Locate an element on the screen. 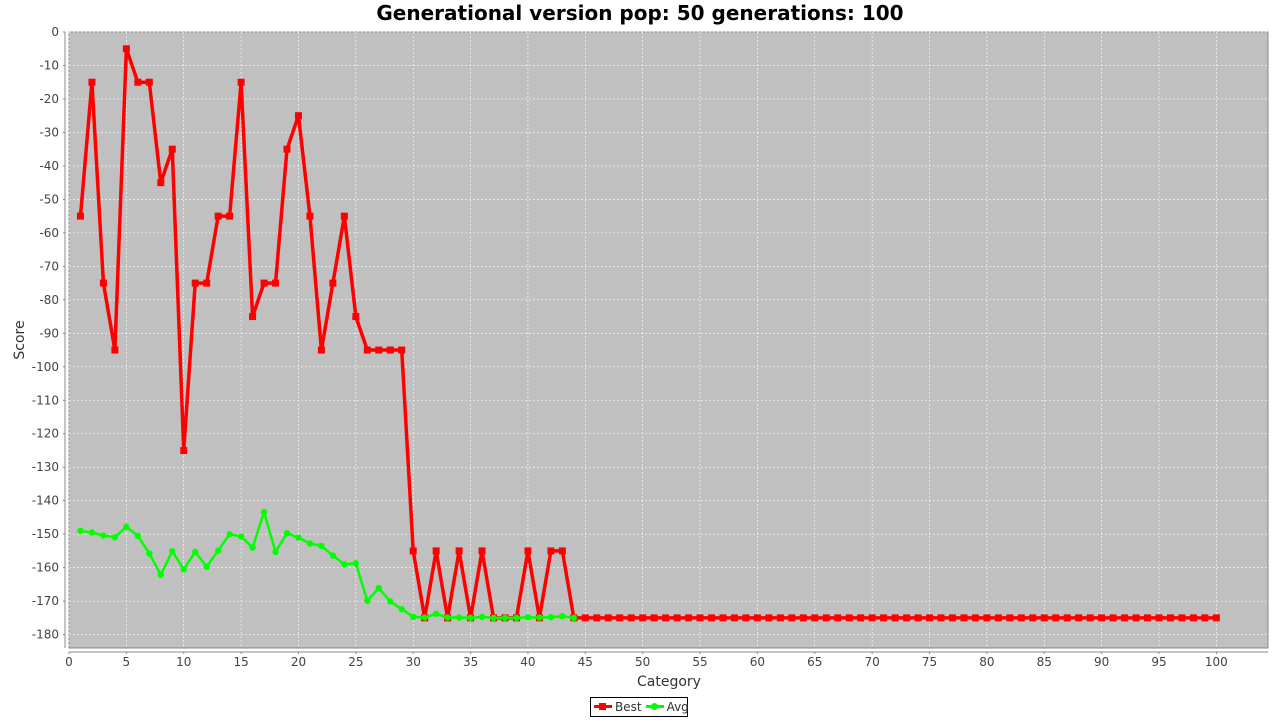 Image resolution: width=1280 pixels, height=720 pixels. y-tick-label: -150 is located at coordinates (45, 534).